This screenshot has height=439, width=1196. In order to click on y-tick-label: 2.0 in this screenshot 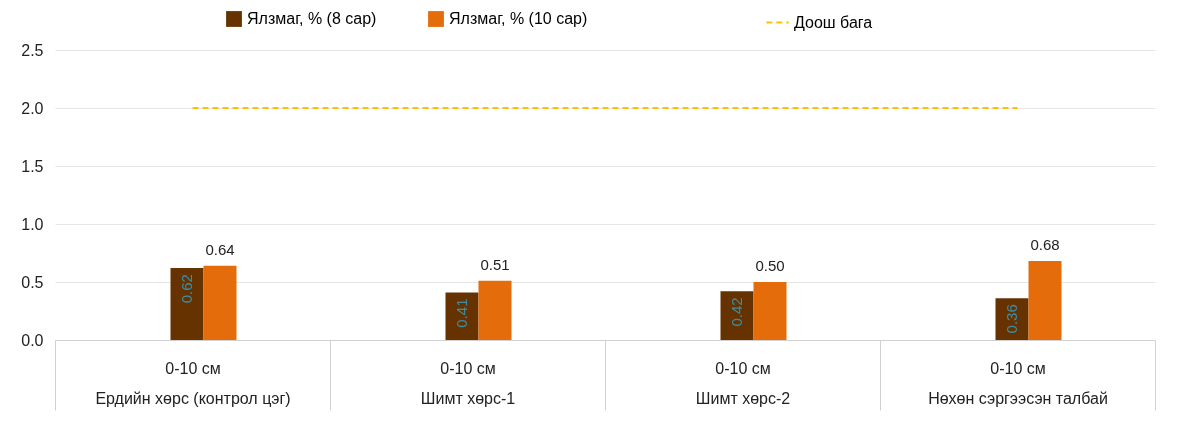, I will do `click(32, 108)`.